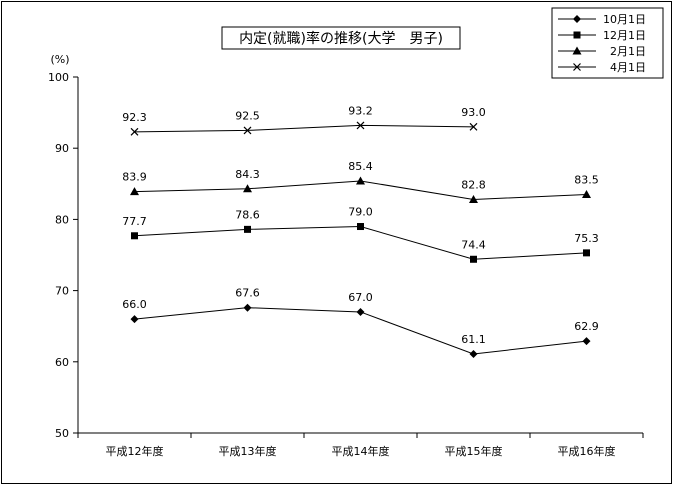 Image resolution: width=675 pixels, height=487 pixels. I want to click on data-label: 83.9, so click(134, 177).